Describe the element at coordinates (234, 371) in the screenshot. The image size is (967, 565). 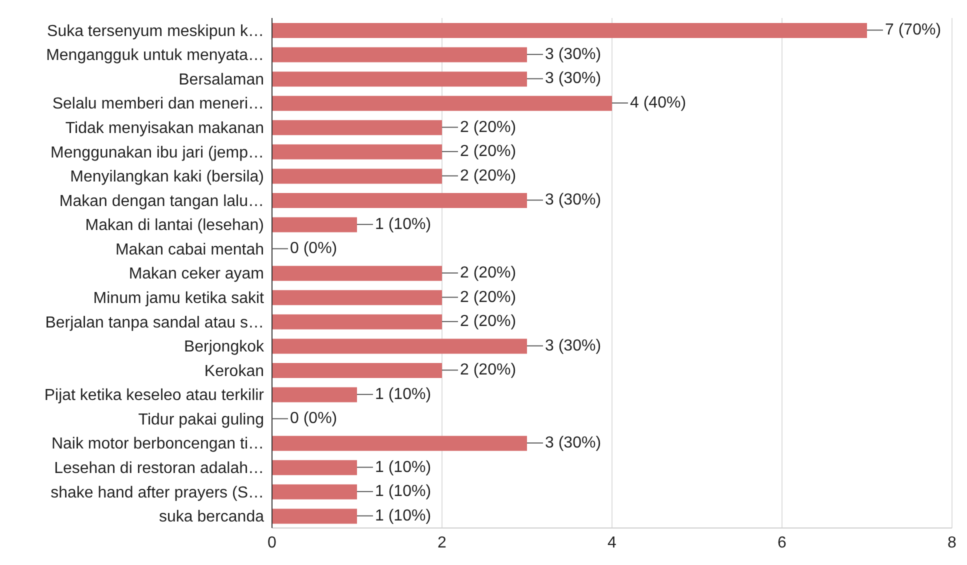
I see `y-tick-label: Kerokan` at that location.